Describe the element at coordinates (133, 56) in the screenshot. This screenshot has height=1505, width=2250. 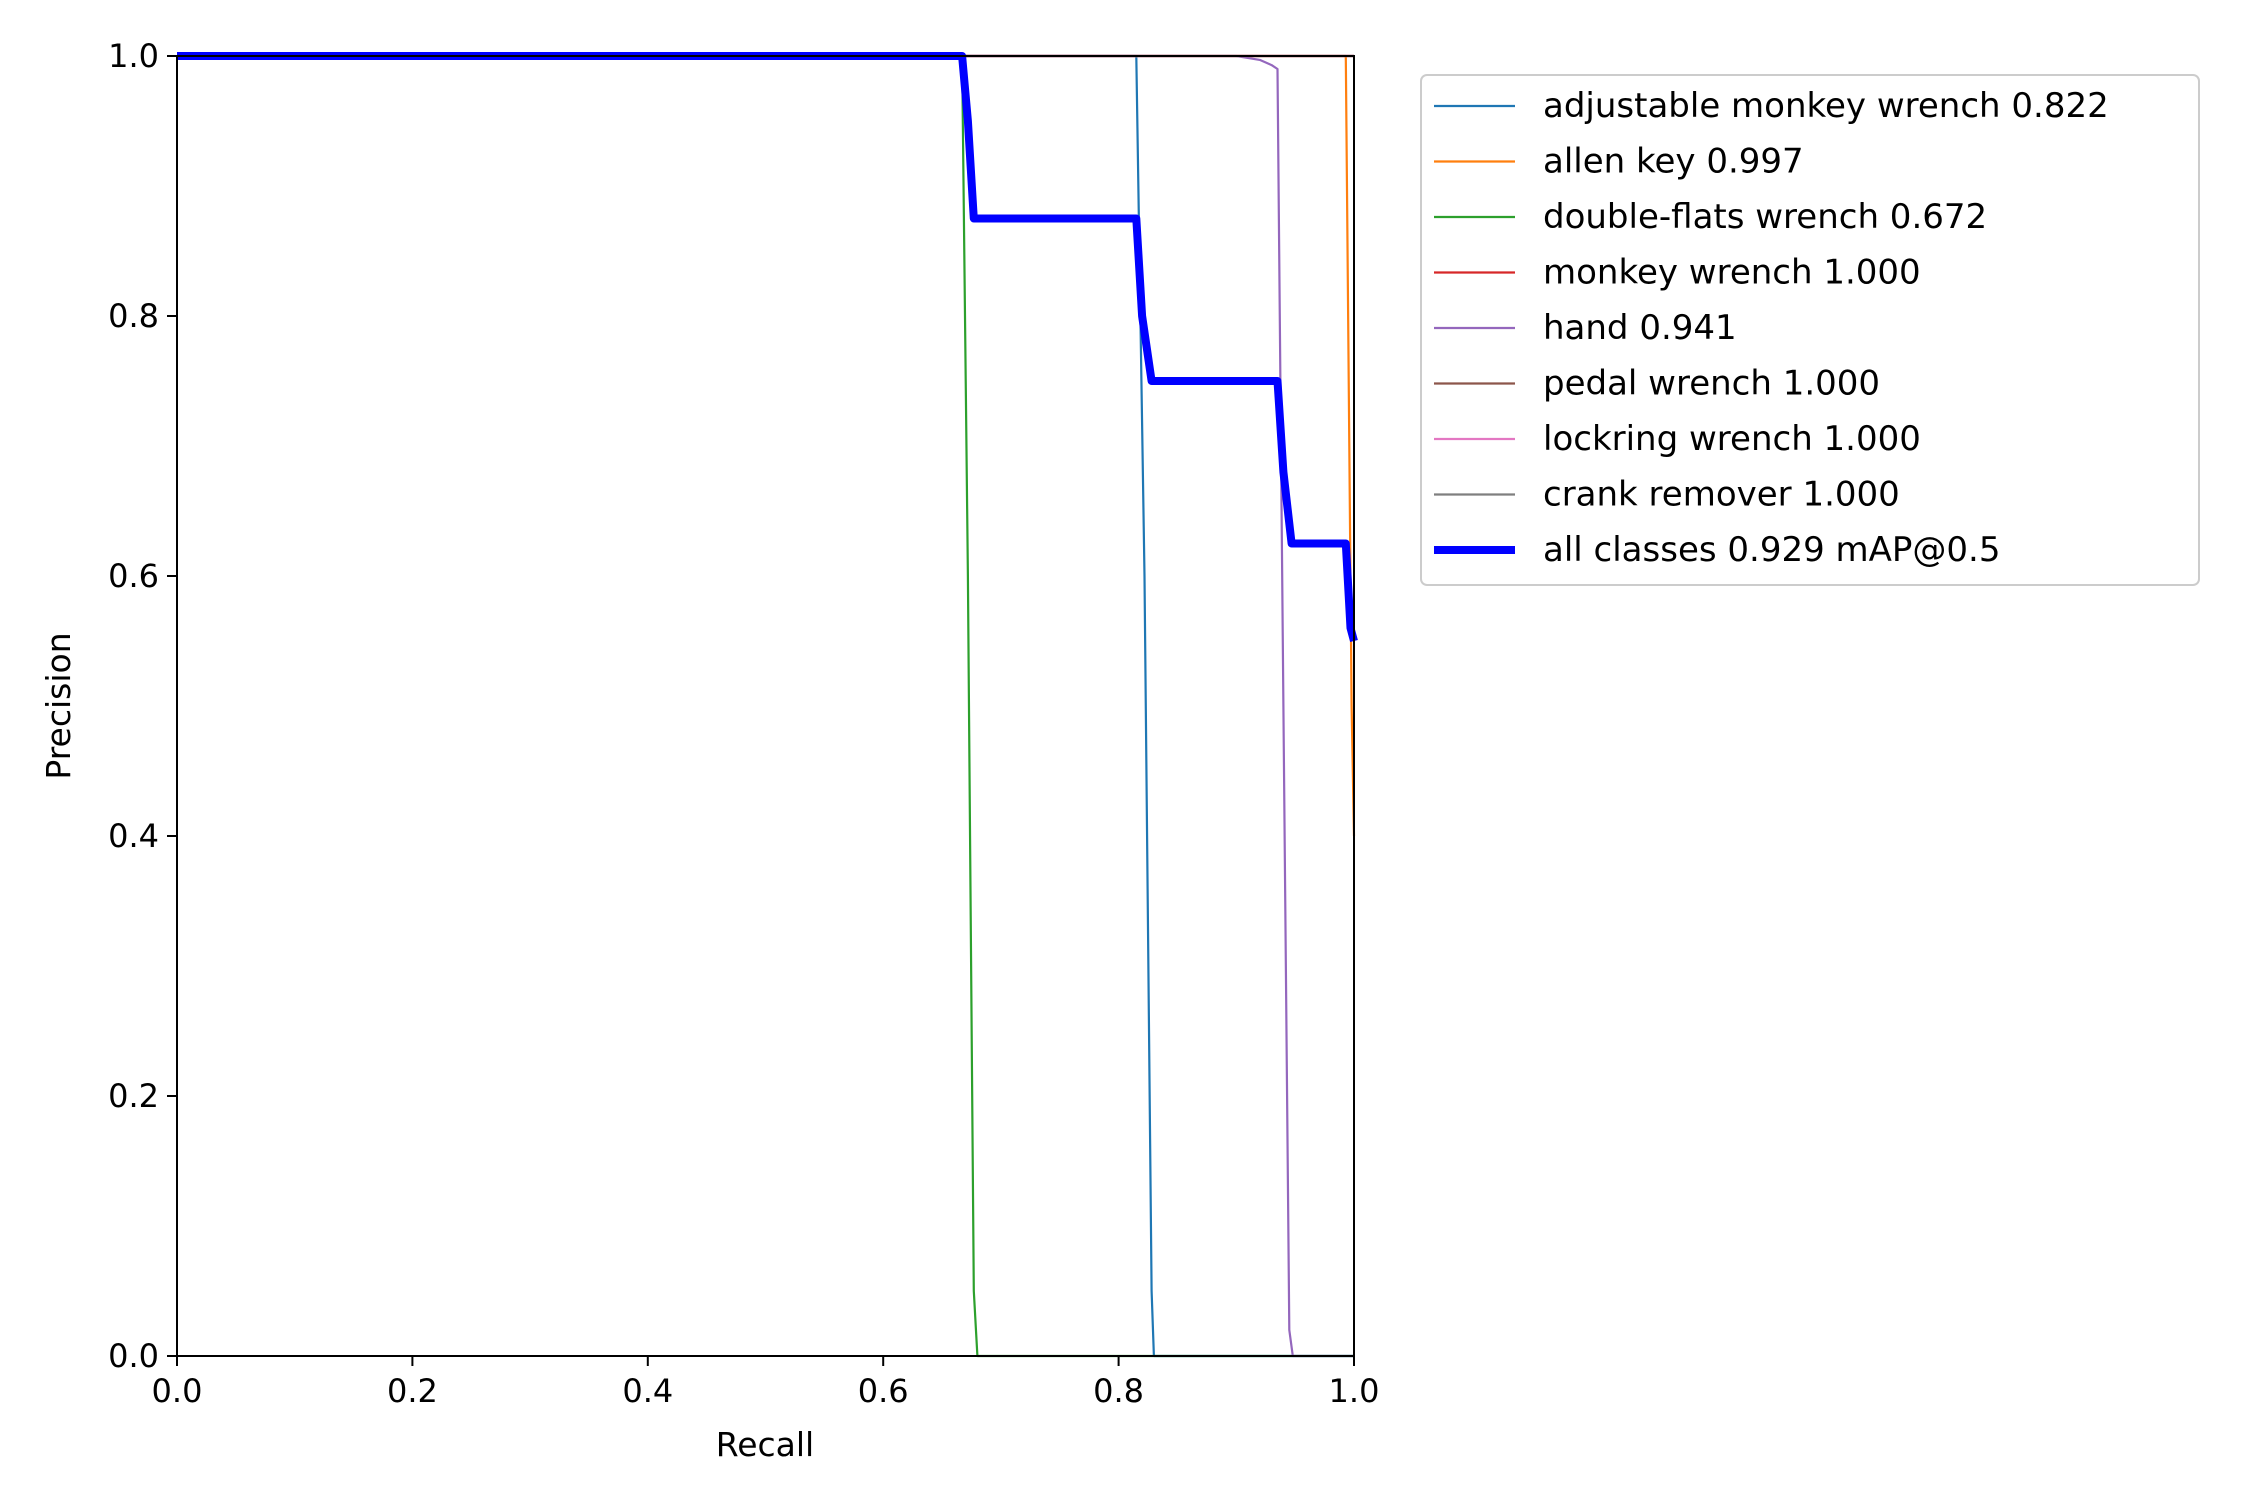
I see `y-tick-label: 1.0` at that location.